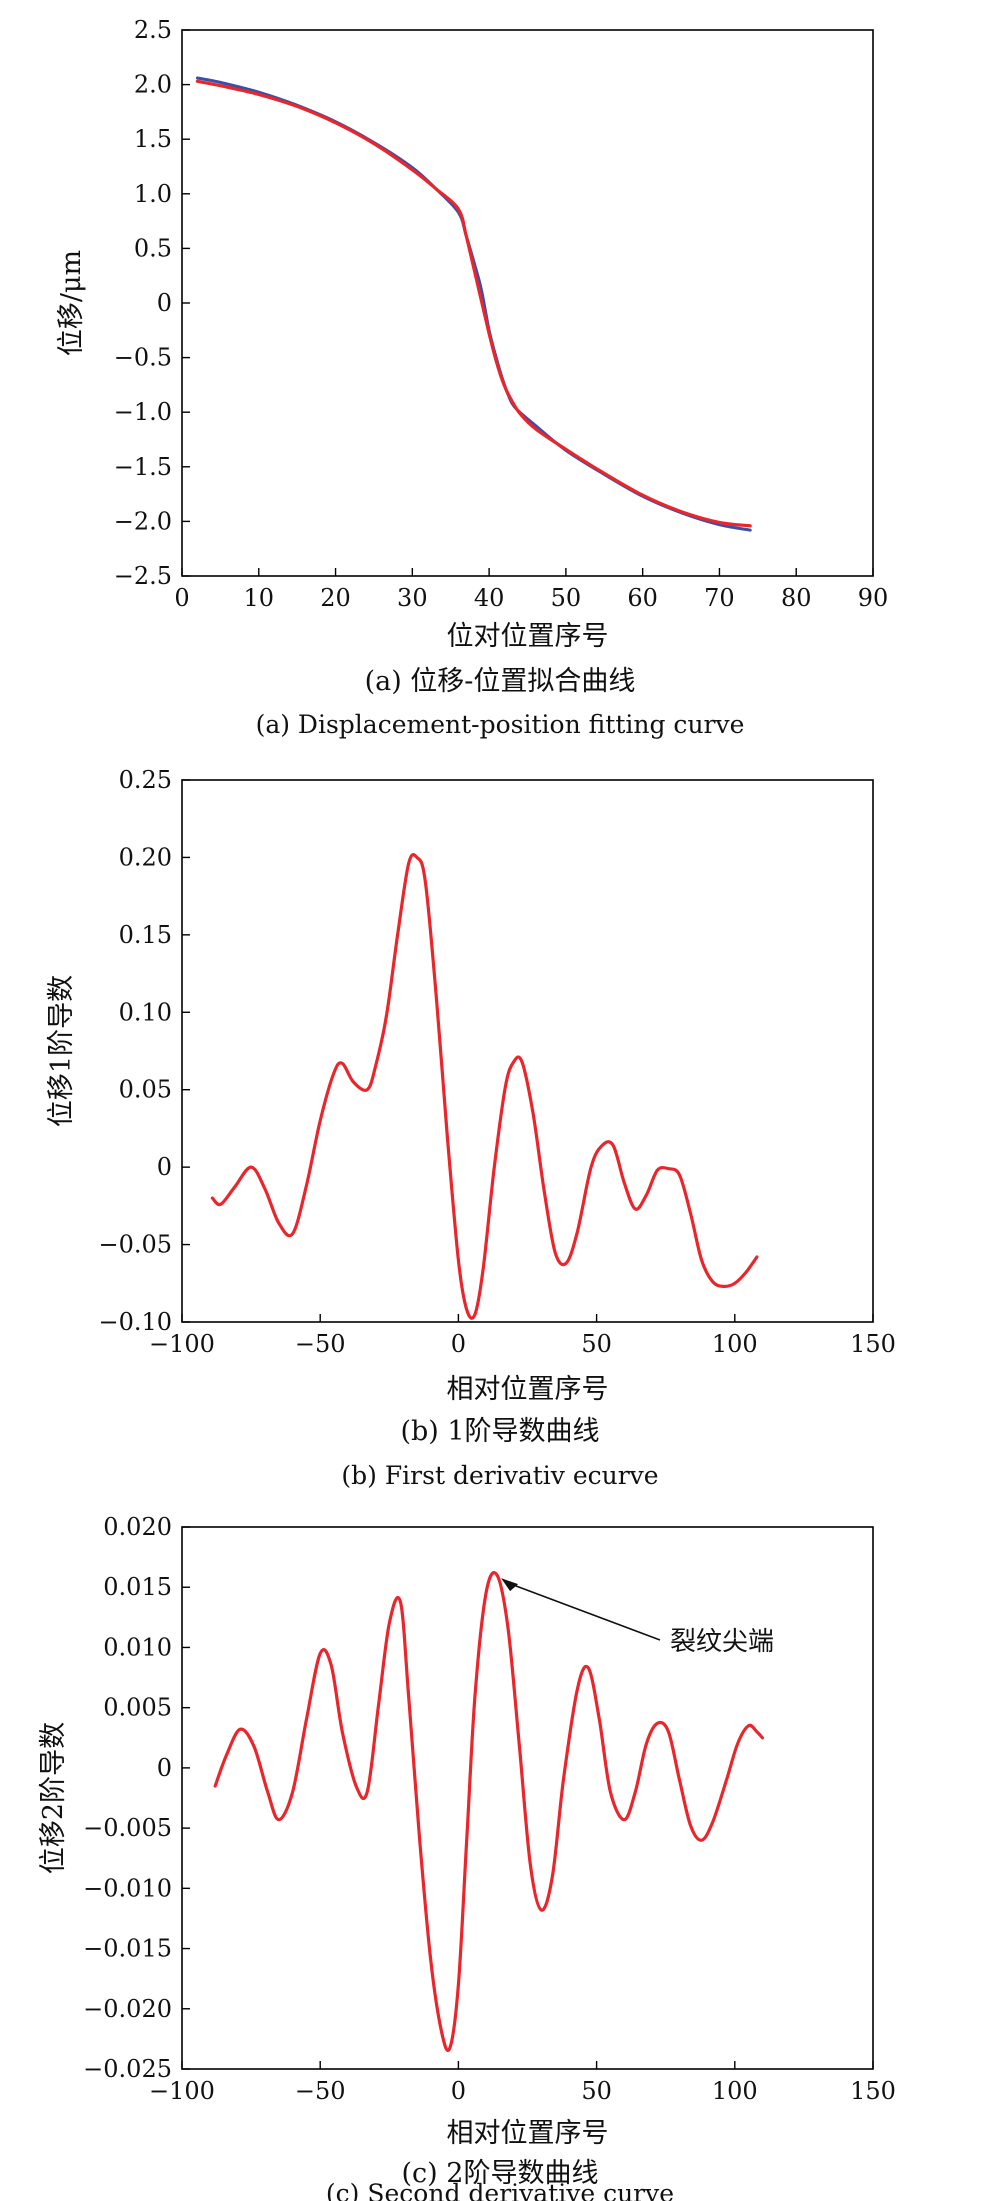 Image resolution: width=1000 pixels, height=2201 pixels. What do you see at coordinates (153, 85) in the screenshot?
I see `y-tick-label: 2.0` at bounding box center [153, 85].